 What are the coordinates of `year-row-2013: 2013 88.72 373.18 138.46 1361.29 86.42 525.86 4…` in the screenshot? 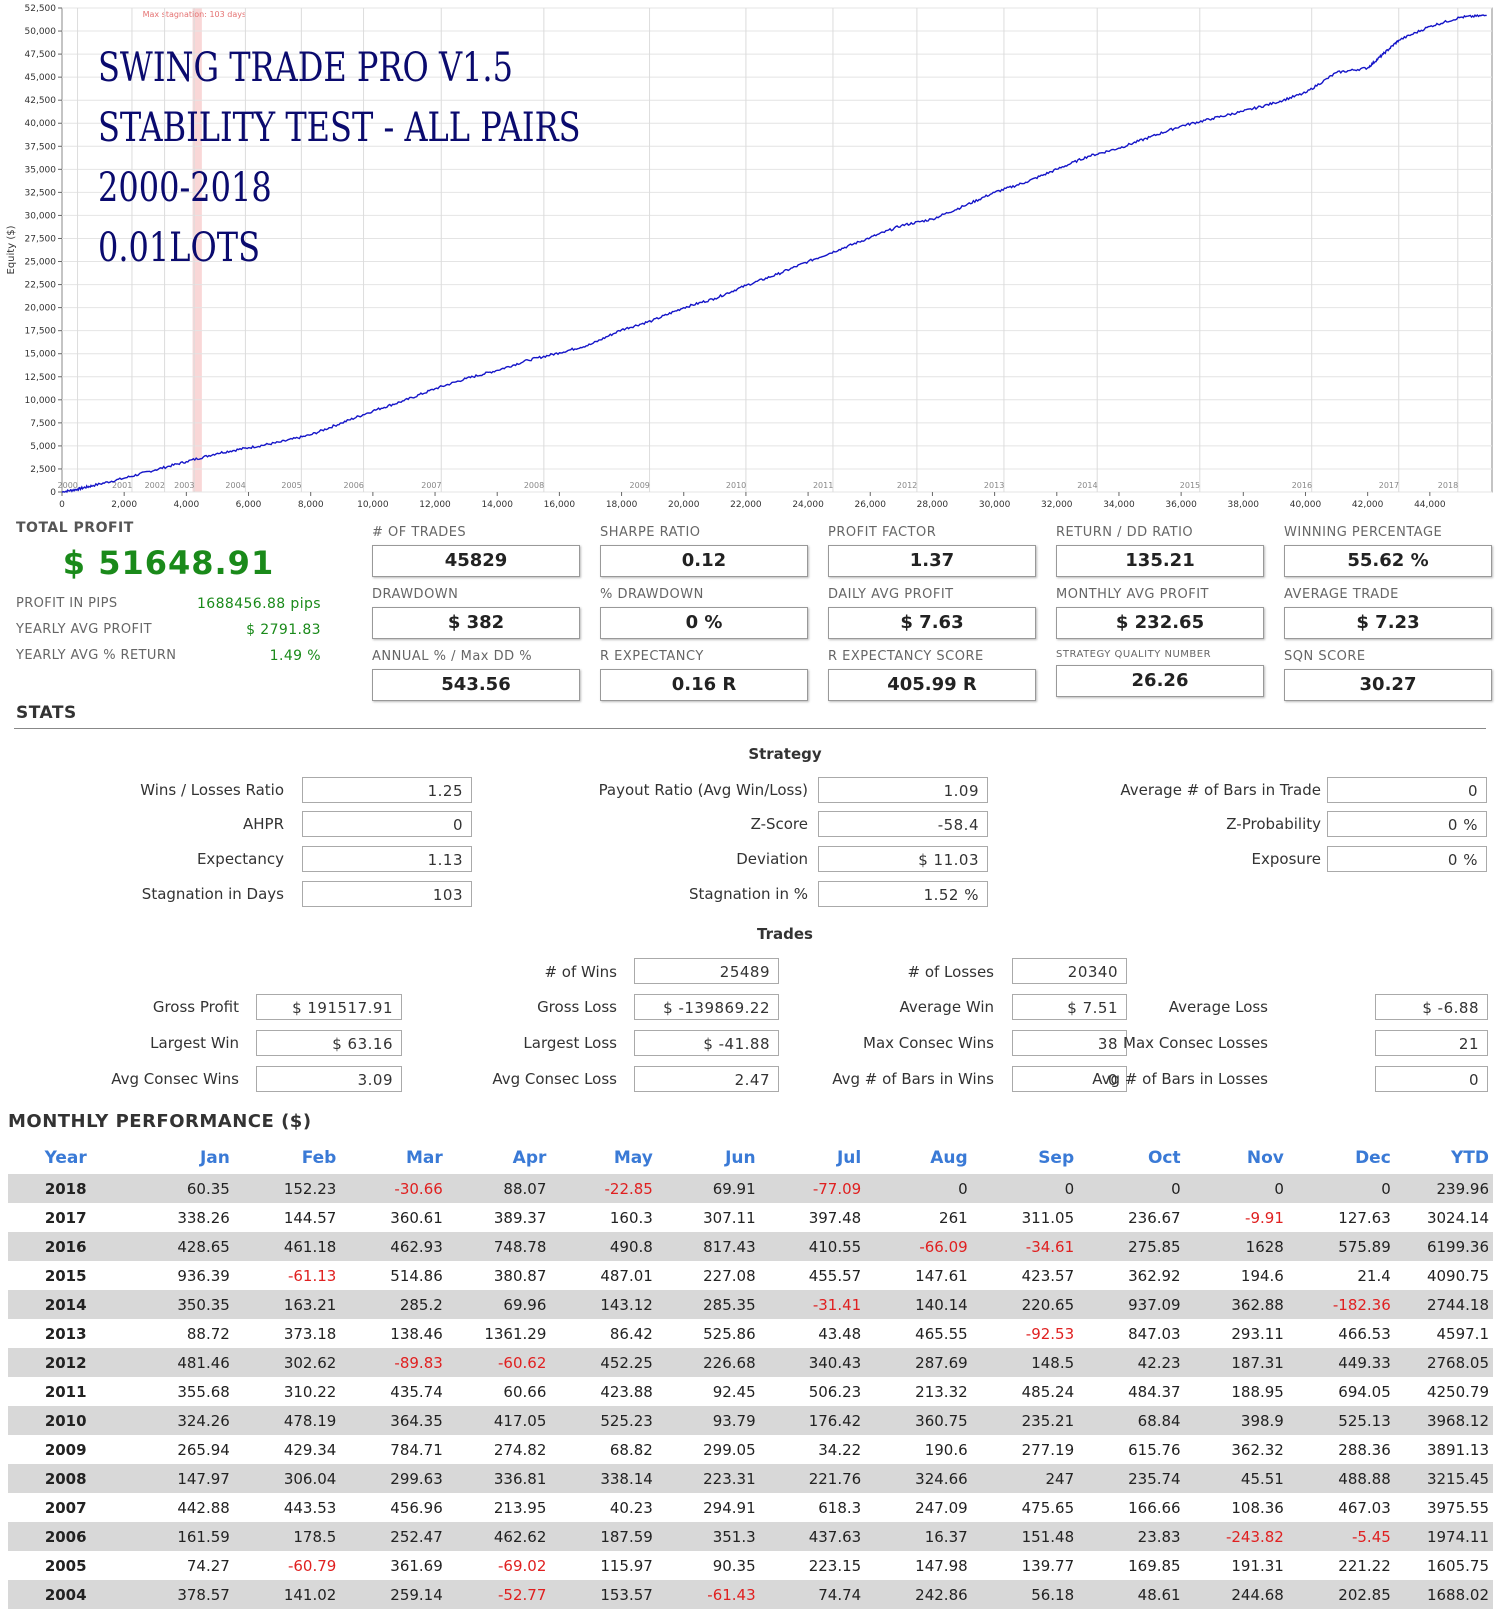 It's located at (750, 1333).